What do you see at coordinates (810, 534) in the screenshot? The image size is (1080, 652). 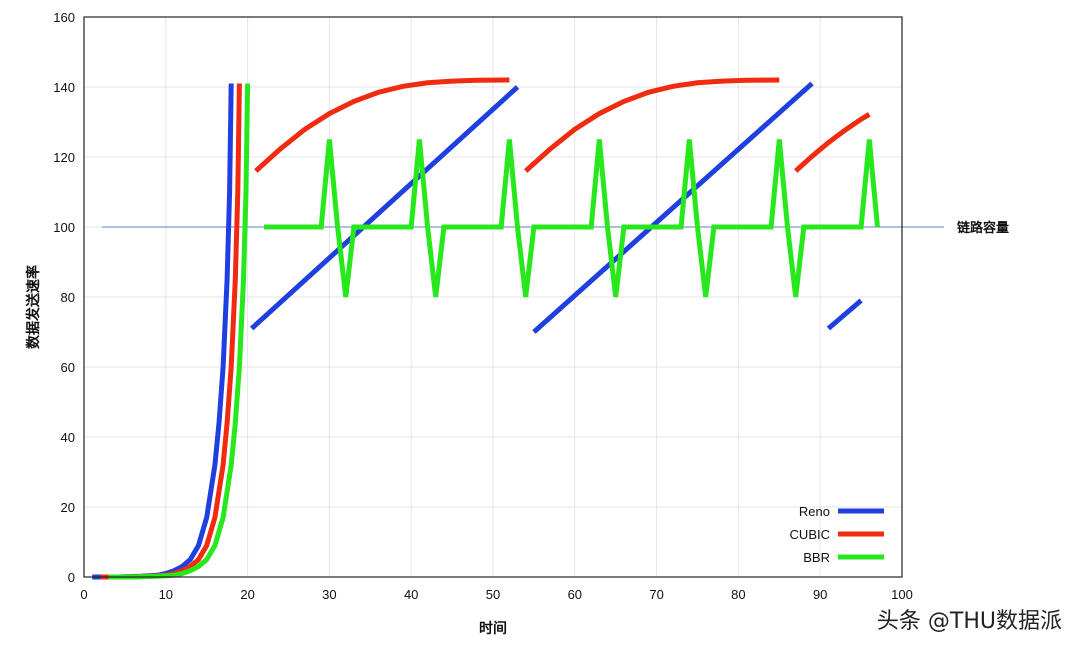 I see `legend-label-cubic: CUBIC` at bounding box center [810, 534].